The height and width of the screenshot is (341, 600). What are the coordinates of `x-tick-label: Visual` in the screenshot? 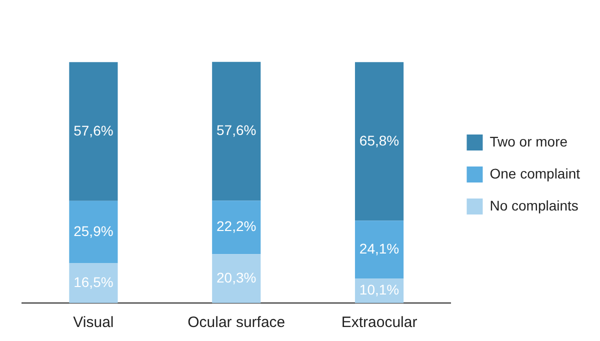 It's located at (93, 323).